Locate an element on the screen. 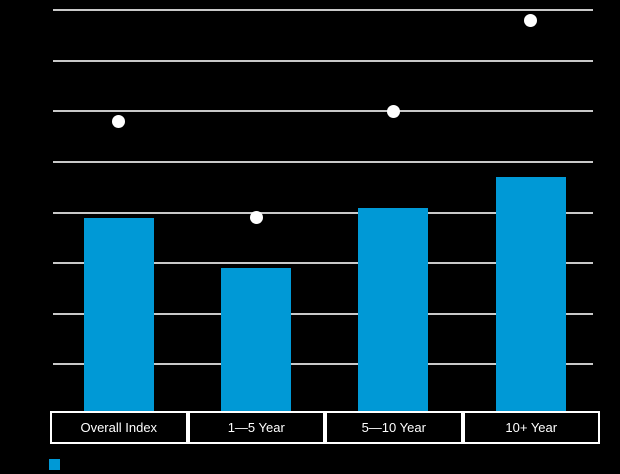 The width and height of the screenshot is (620, 474). legend is located at coordinates (54, 464).